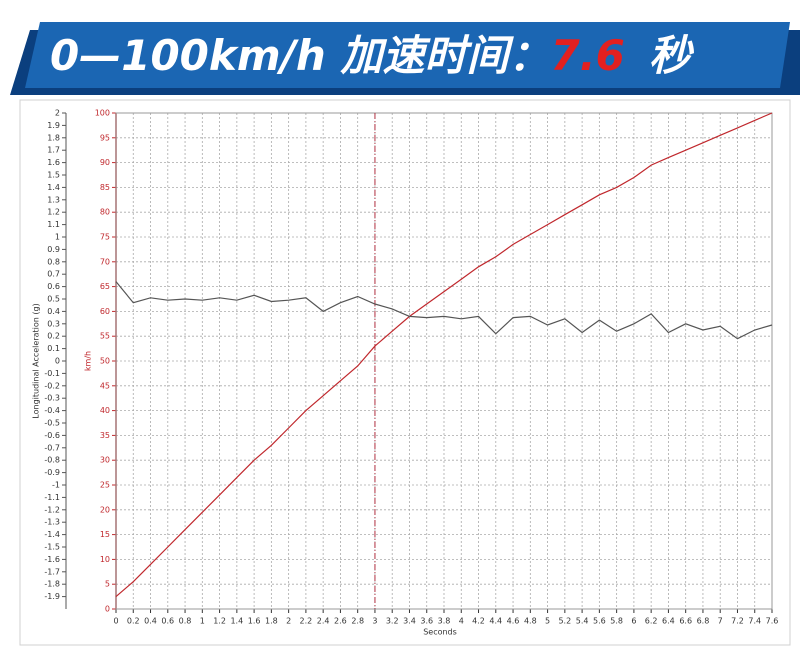  I want to click on y-tick-label: 1.8, so click(53, 137).